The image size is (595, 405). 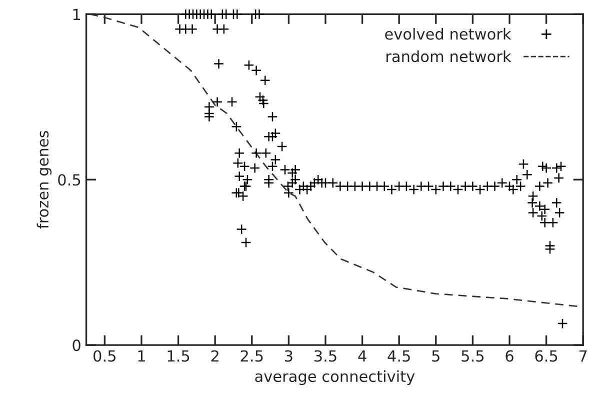 What do you see at coordinates (510, 356) in the screenshot?
I see `x-tick-label: 6` at bounding box center [510, 356].